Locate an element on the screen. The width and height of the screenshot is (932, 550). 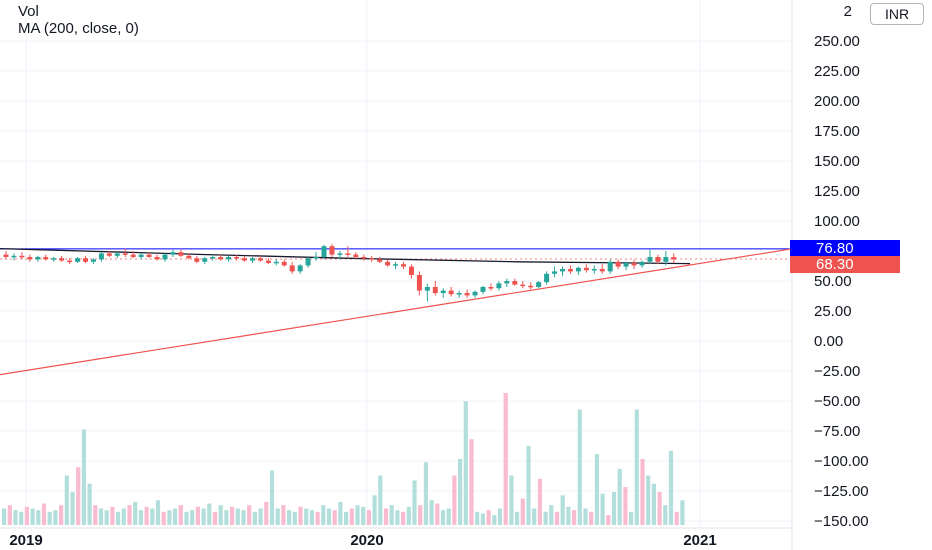
legend-moving-average: MA (200, close, 0) is located at coordinates (78, 28).